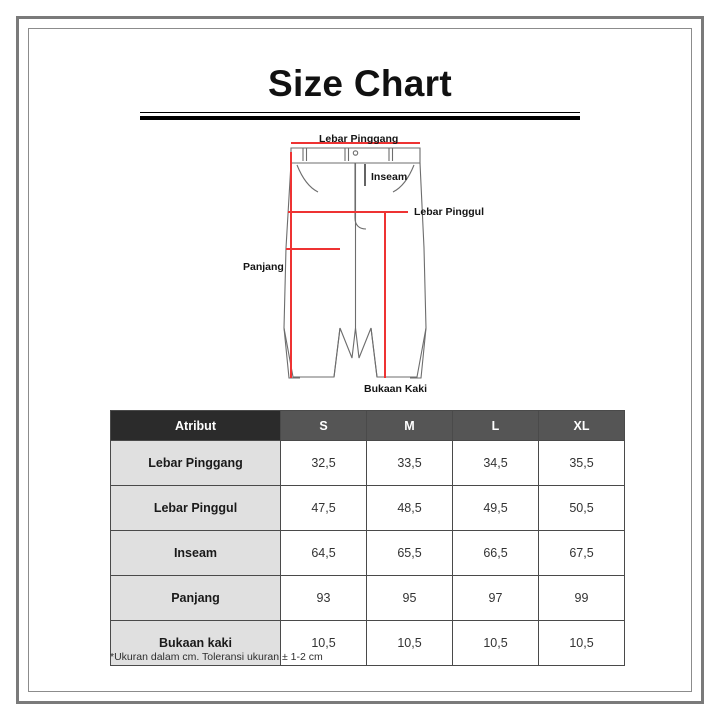  Describe the element at coordinates (263, 267) in the screenshot. I see `label-panjang: Panjang` at that location.